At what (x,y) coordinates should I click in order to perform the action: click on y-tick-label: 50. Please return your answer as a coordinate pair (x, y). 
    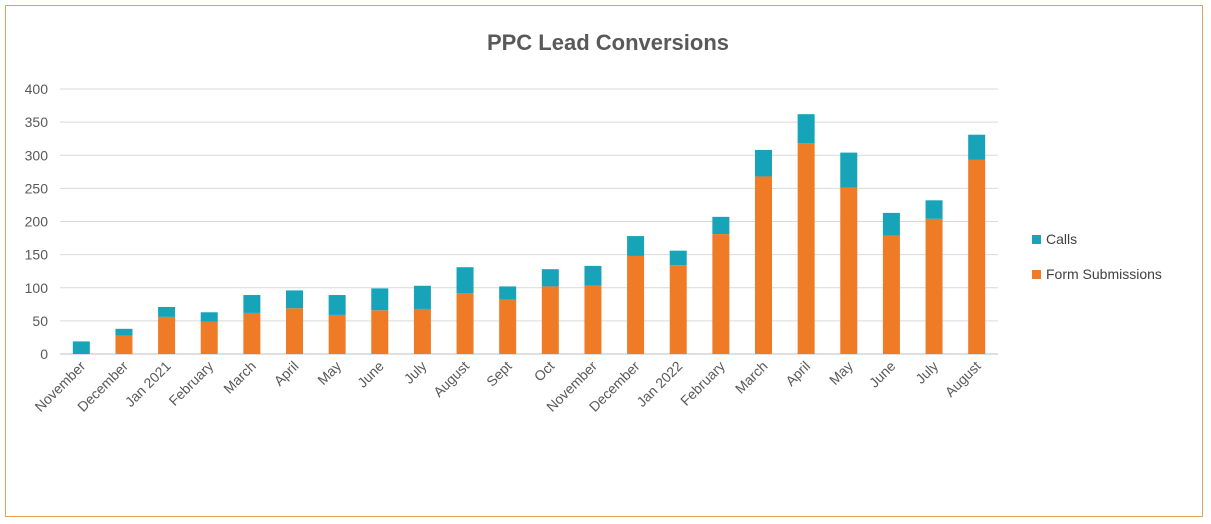
    Looking at the image, I should click on (40, 321).